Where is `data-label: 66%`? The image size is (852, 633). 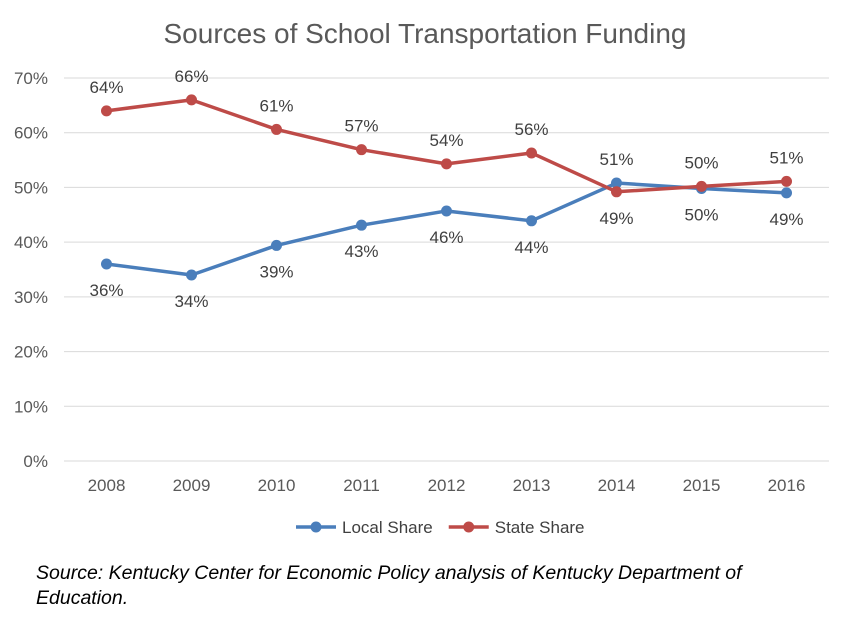
data-label: 66% is located at coordinates (191, 76).